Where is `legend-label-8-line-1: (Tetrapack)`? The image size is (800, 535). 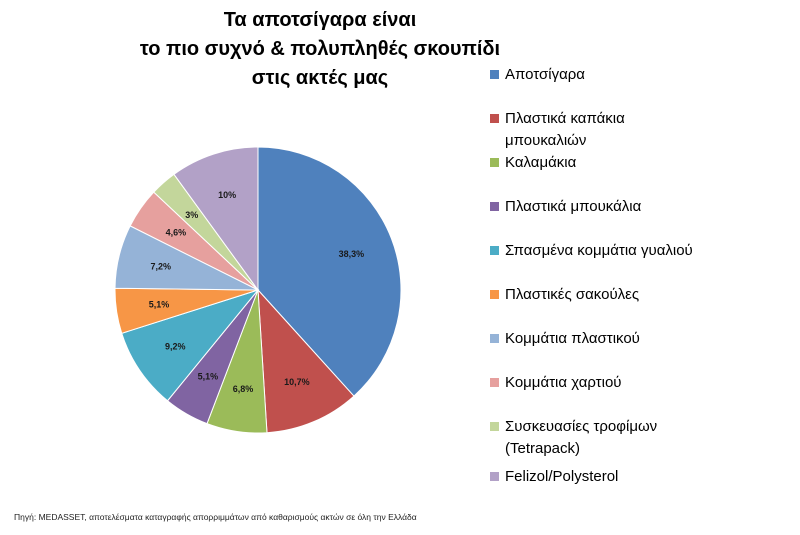 legend-label-8-line-1: (Tetrapack) is located at coordinates (543, 448).